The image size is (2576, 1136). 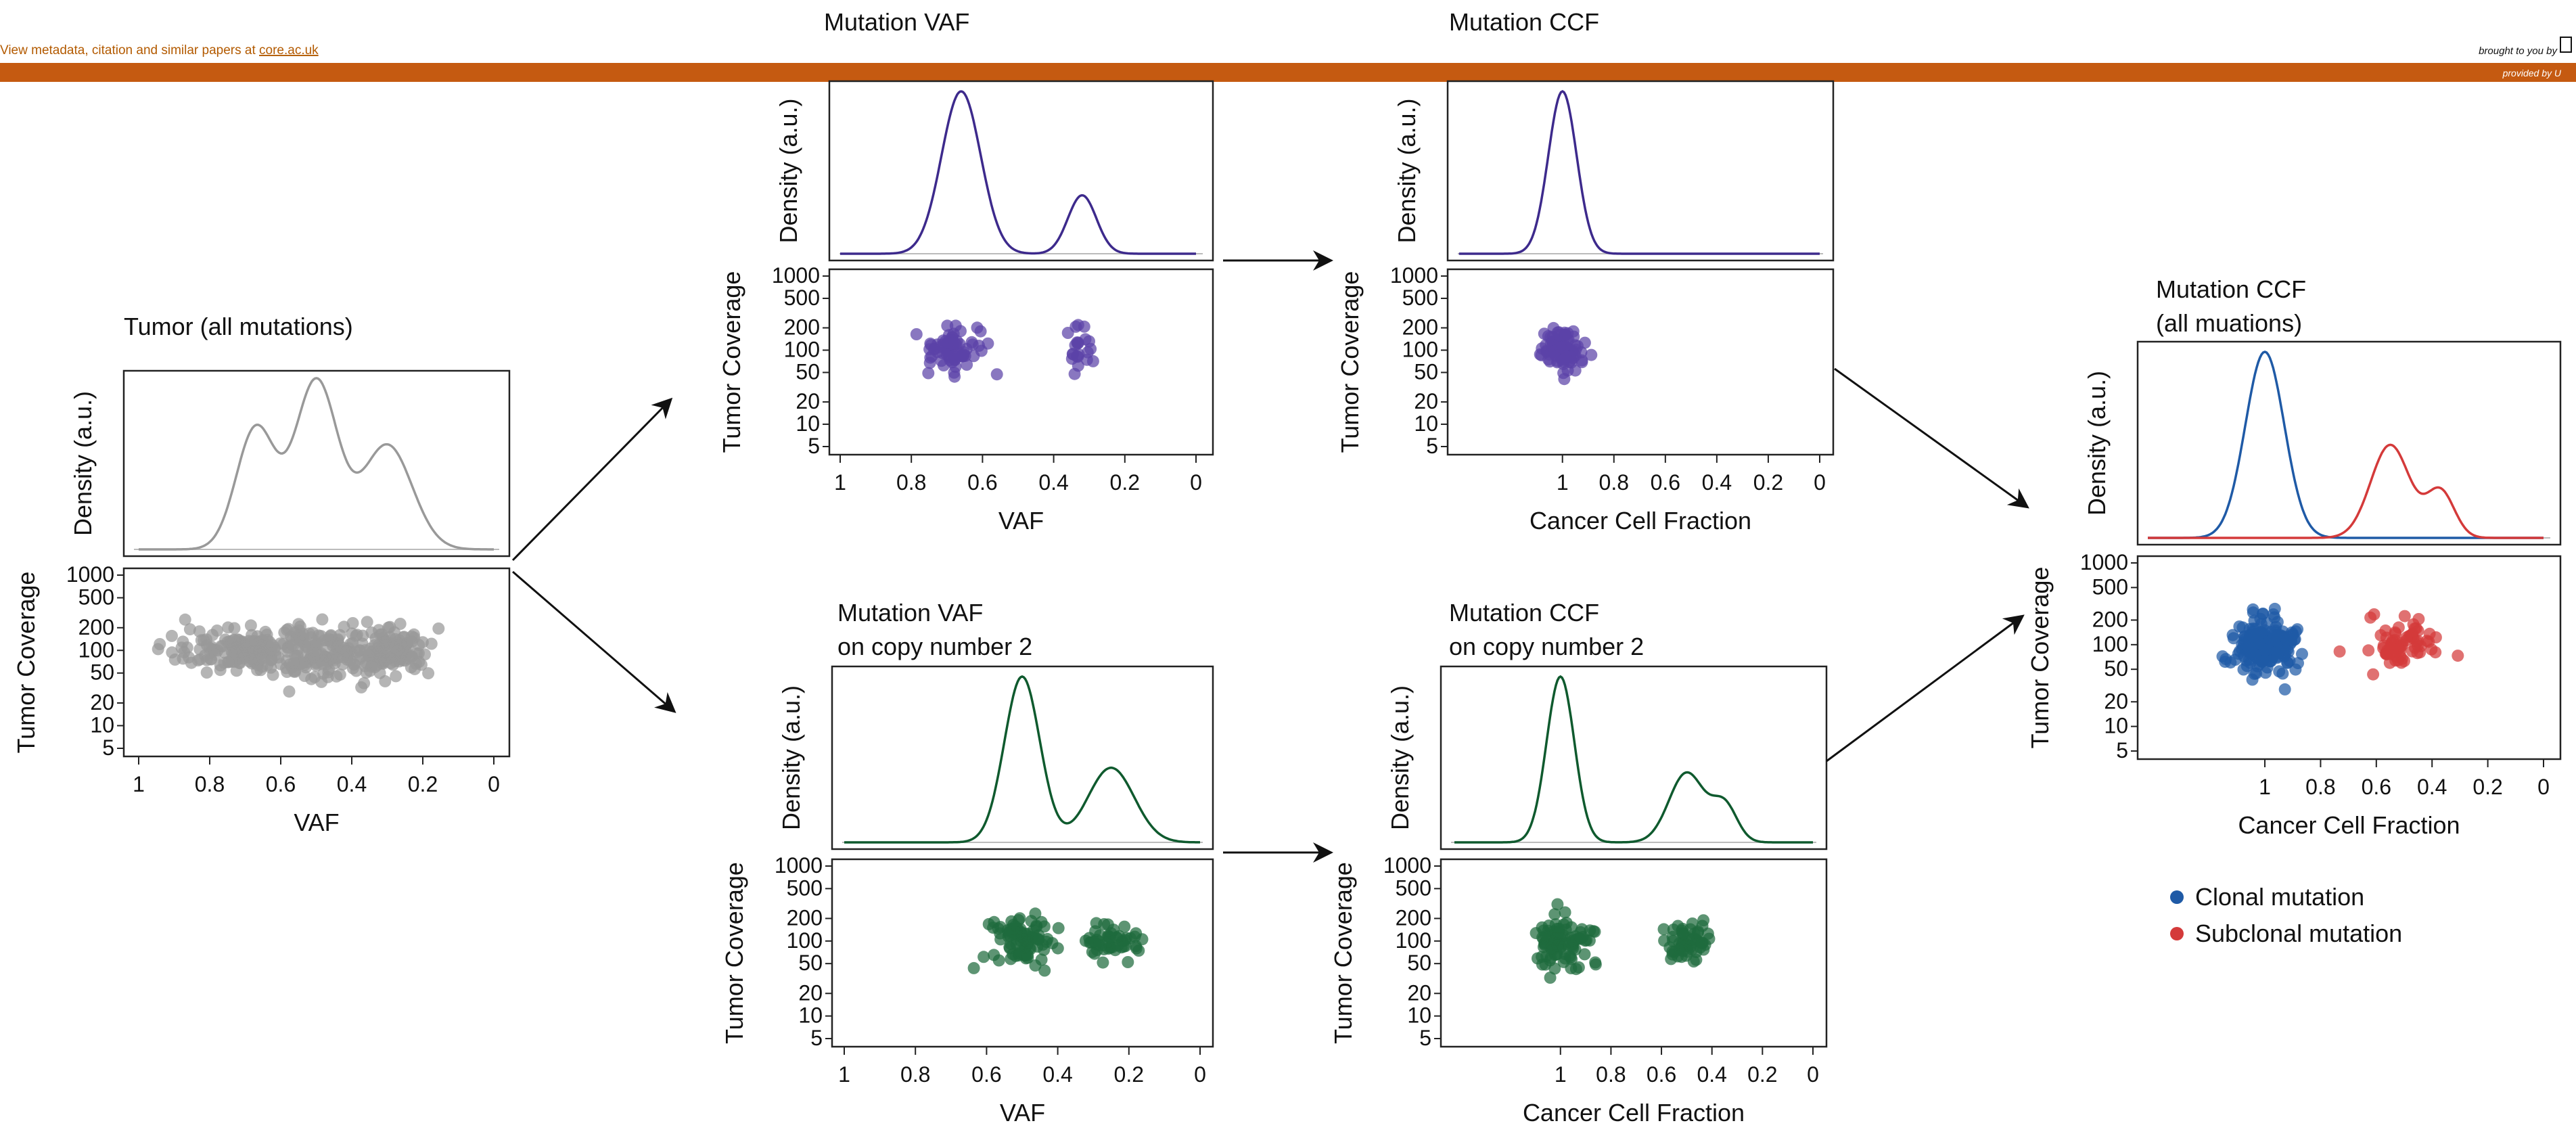 What do you see at coordinates (594, 641) in the screenshot?
I see `arrow-tumor-to-vafcn2` at bounding box center [594, 641].